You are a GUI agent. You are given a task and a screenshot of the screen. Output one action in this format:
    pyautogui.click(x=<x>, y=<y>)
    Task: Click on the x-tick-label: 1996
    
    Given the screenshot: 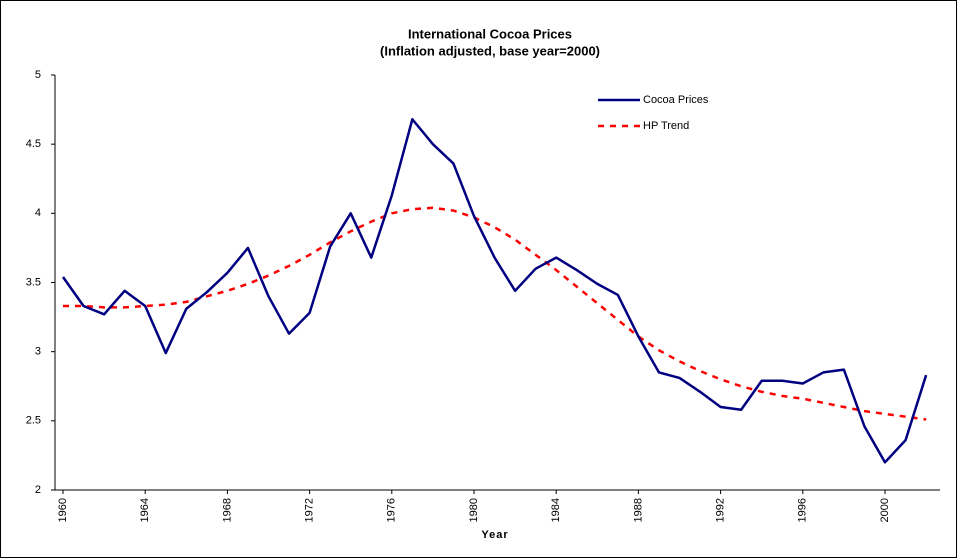 What is the action you would take?
    pyautogui.click(x=803, y=510)
    